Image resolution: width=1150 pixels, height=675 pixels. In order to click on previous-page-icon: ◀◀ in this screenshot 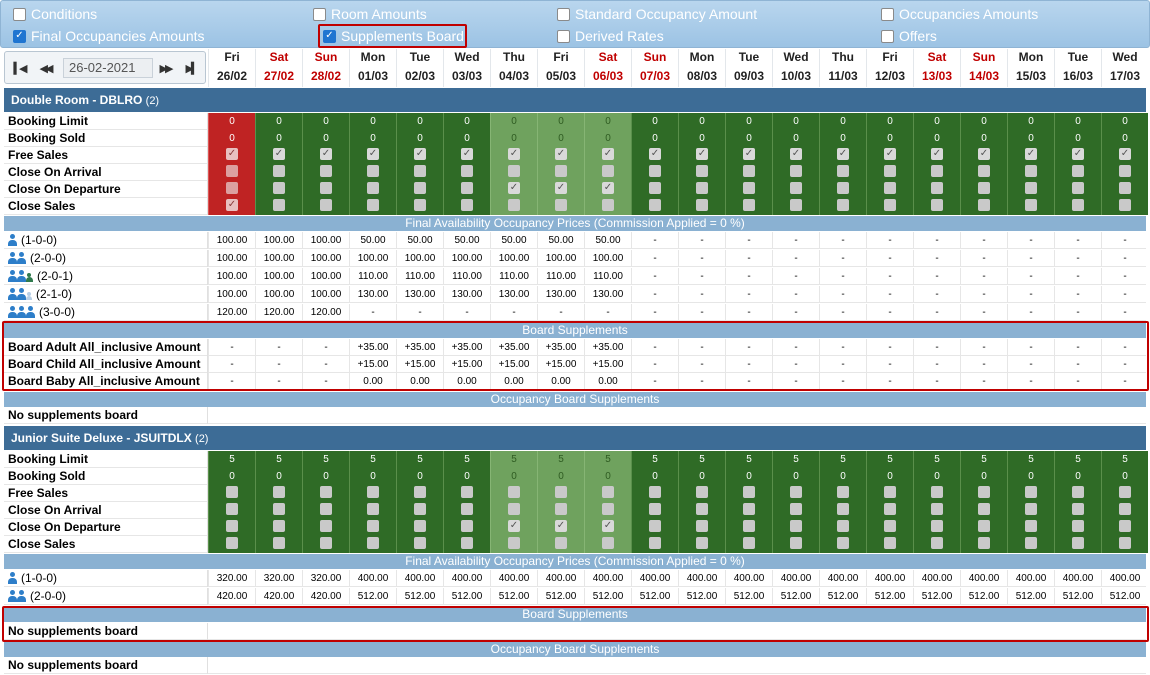, I will do `click(46, 68)`.